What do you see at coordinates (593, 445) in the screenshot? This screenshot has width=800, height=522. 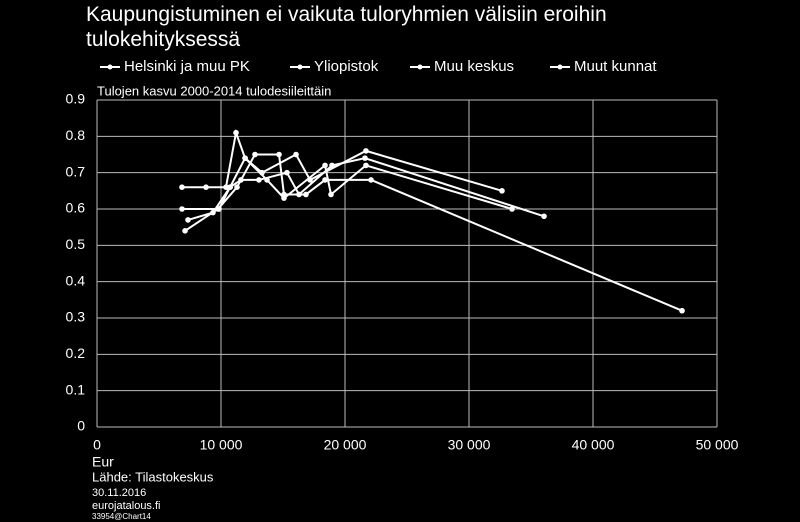 I see `x-tick-label: 40 000` at bounding box center [593, 445].